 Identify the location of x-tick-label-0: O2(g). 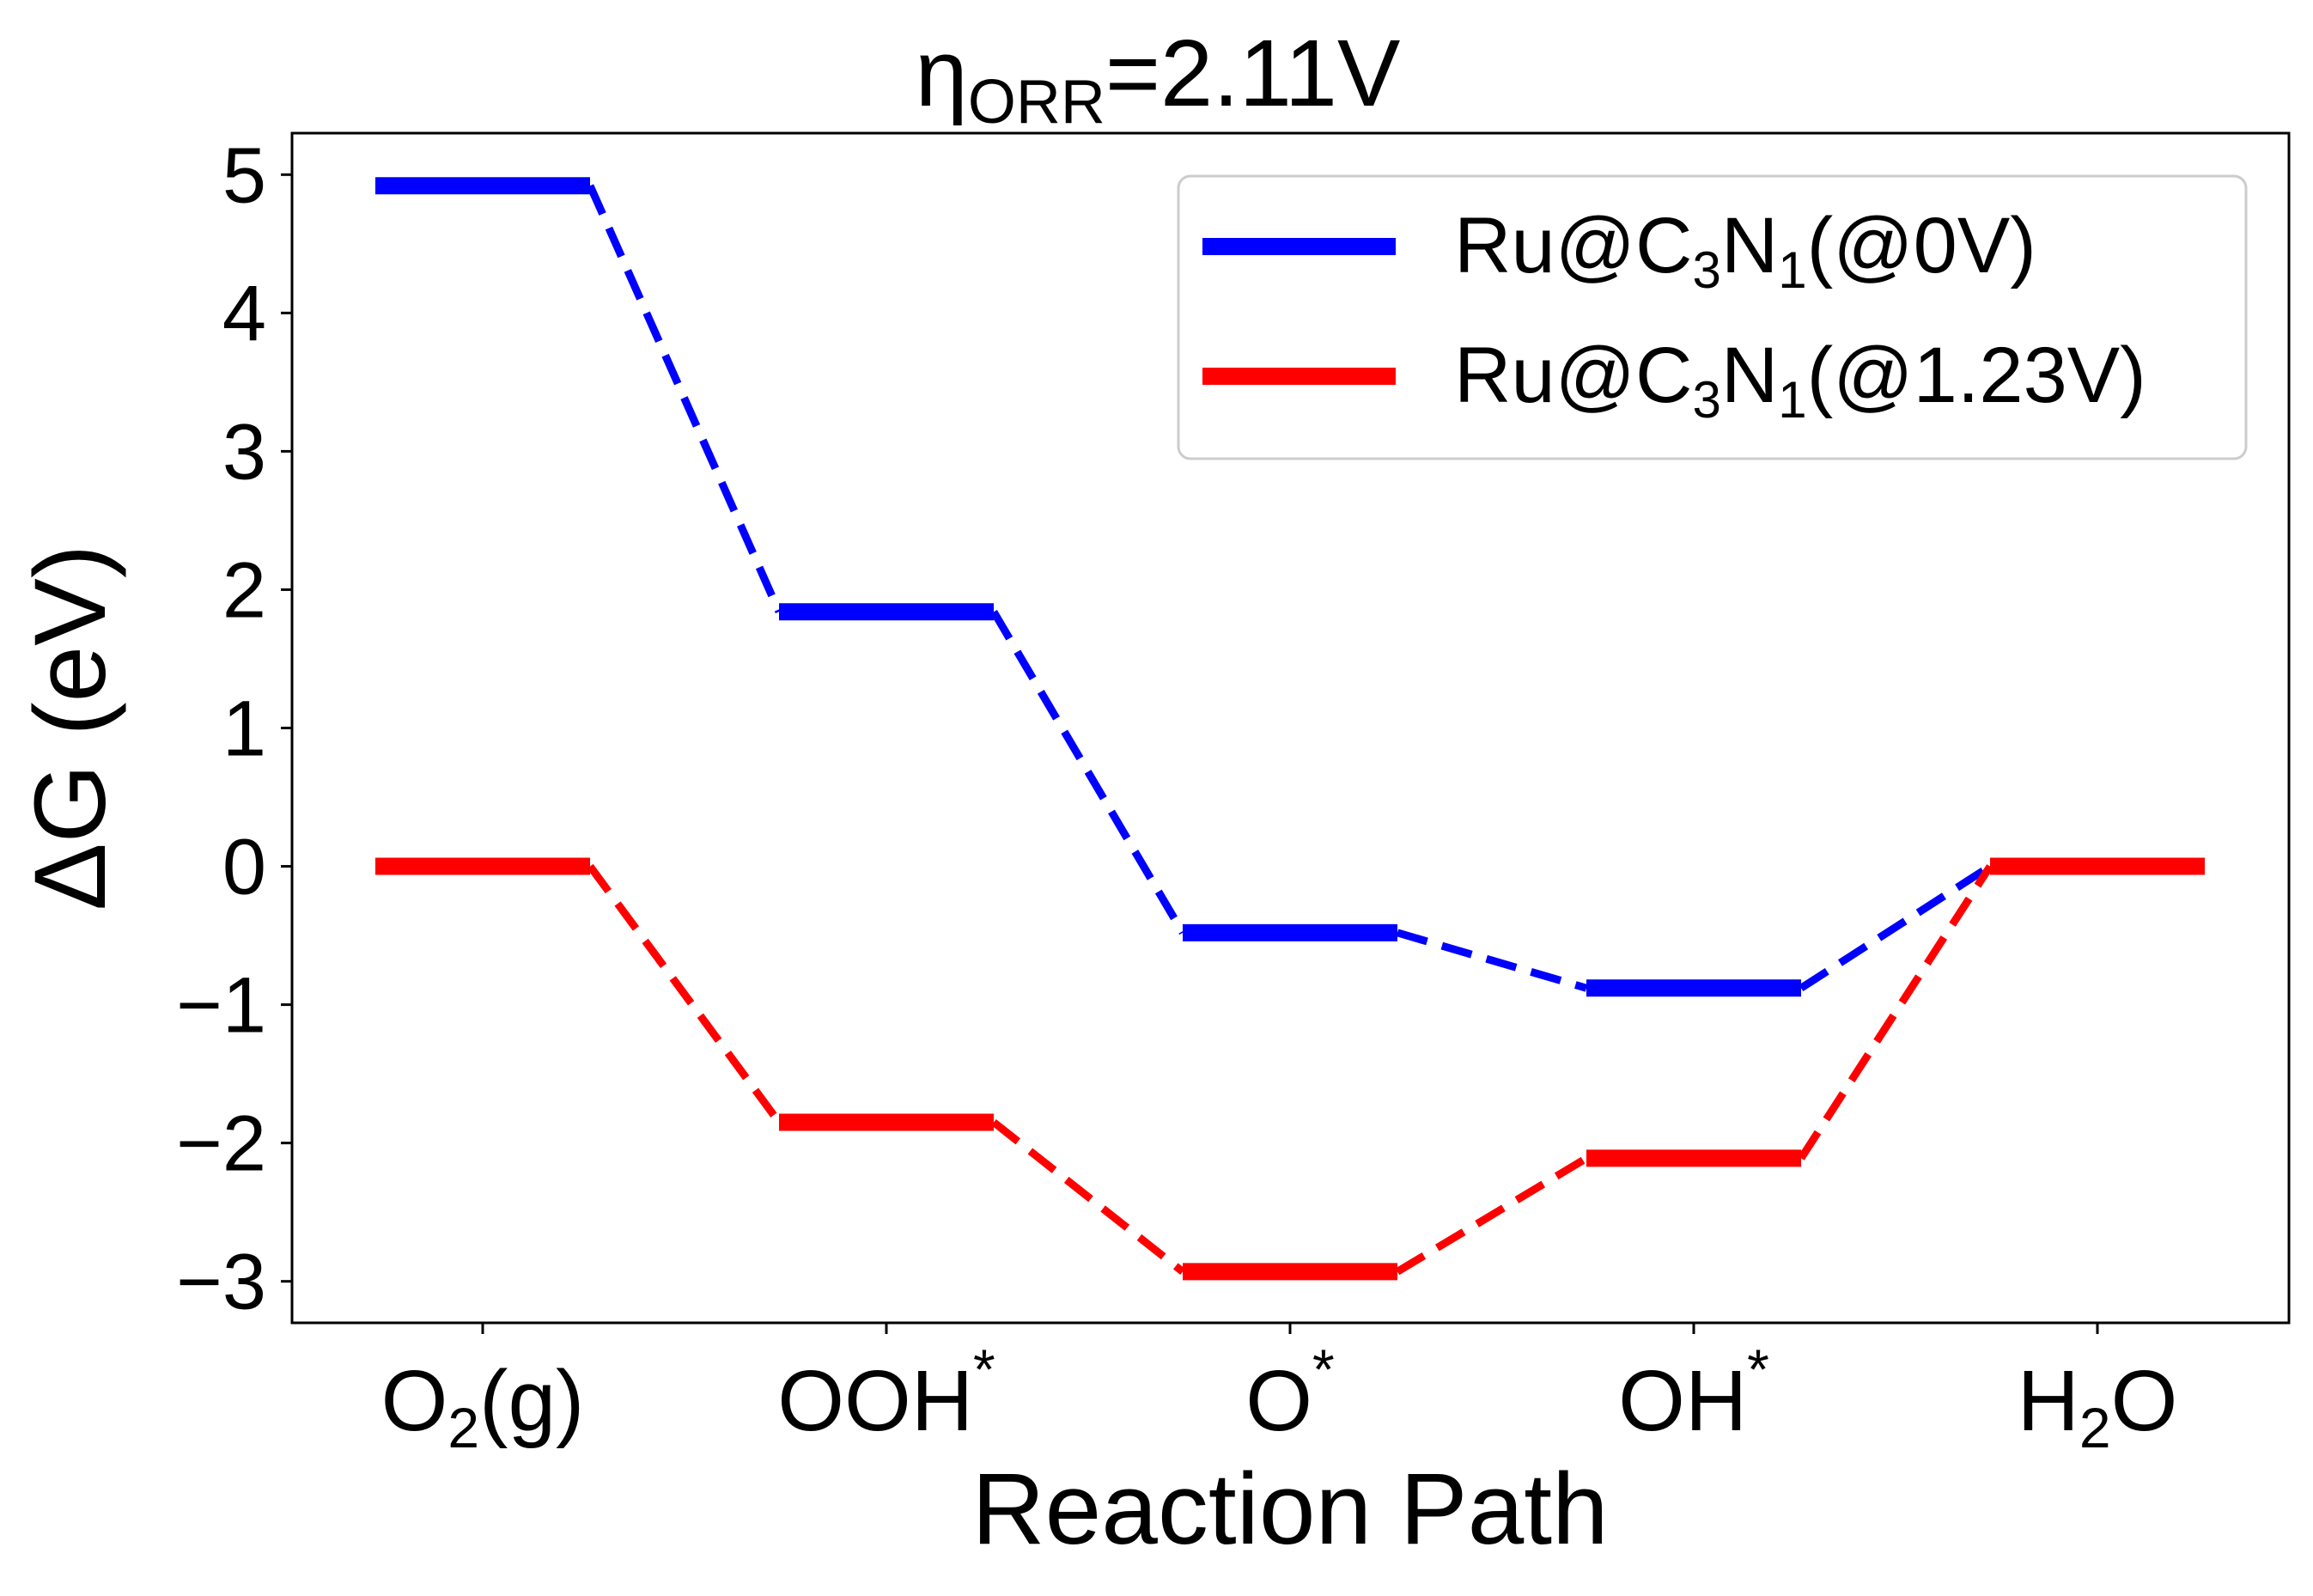
(483, 1406).